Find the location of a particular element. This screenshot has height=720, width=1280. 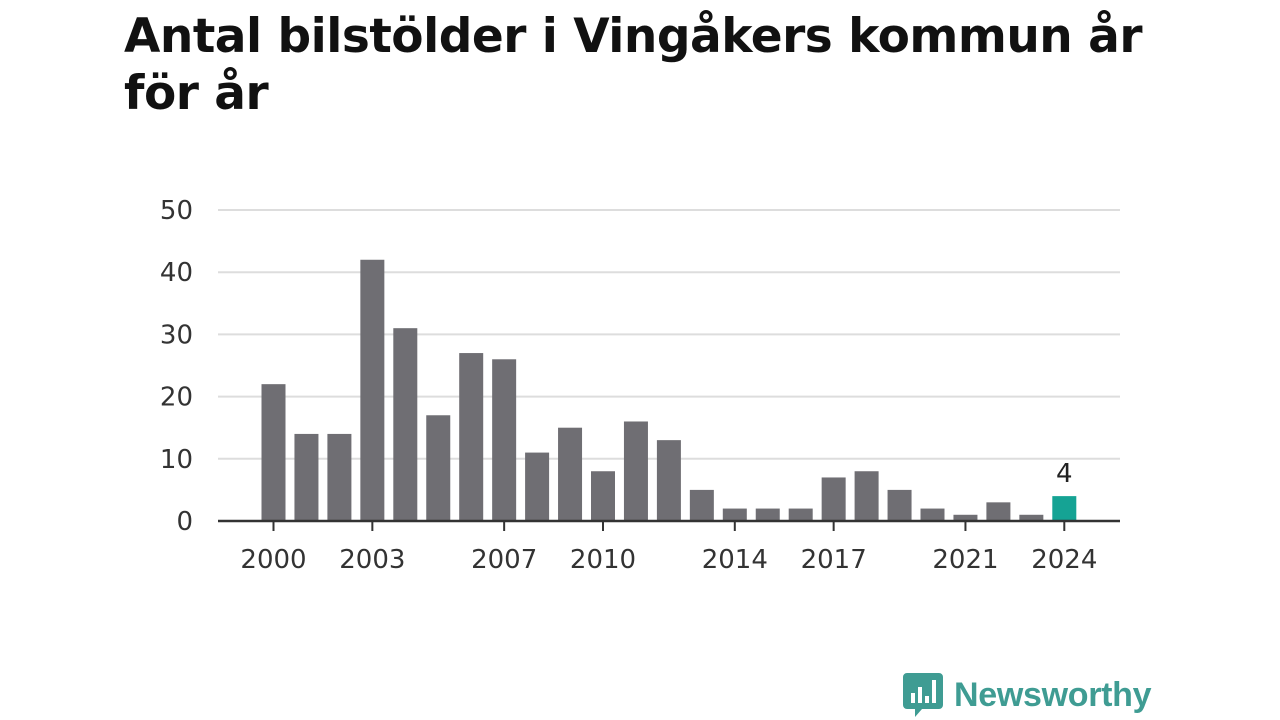

y-tick-label-30: 30 is located at coordinates (176, 335).